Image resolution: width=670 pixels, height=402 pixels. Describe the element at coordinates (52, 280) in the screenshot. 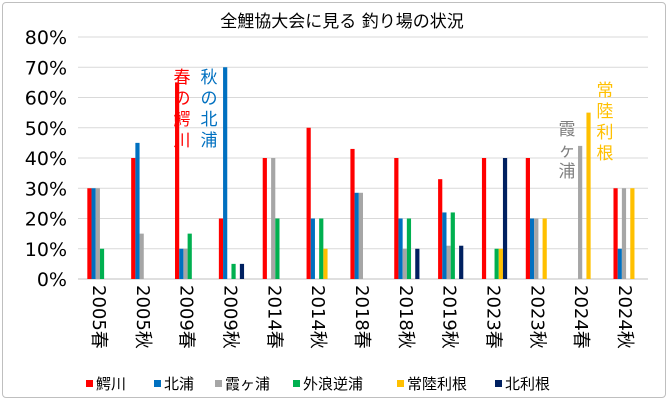

I see `y-tick-label: 0%` at that location.